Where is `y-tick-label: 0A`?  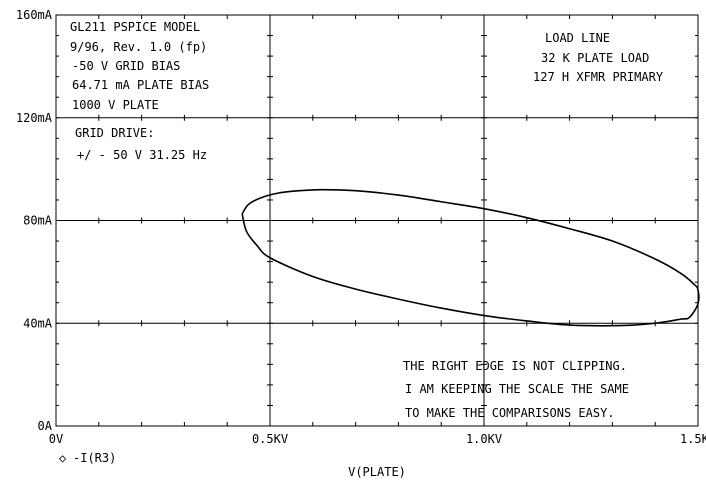 y-tick-label: 0A is located at coordinates (45, 426).